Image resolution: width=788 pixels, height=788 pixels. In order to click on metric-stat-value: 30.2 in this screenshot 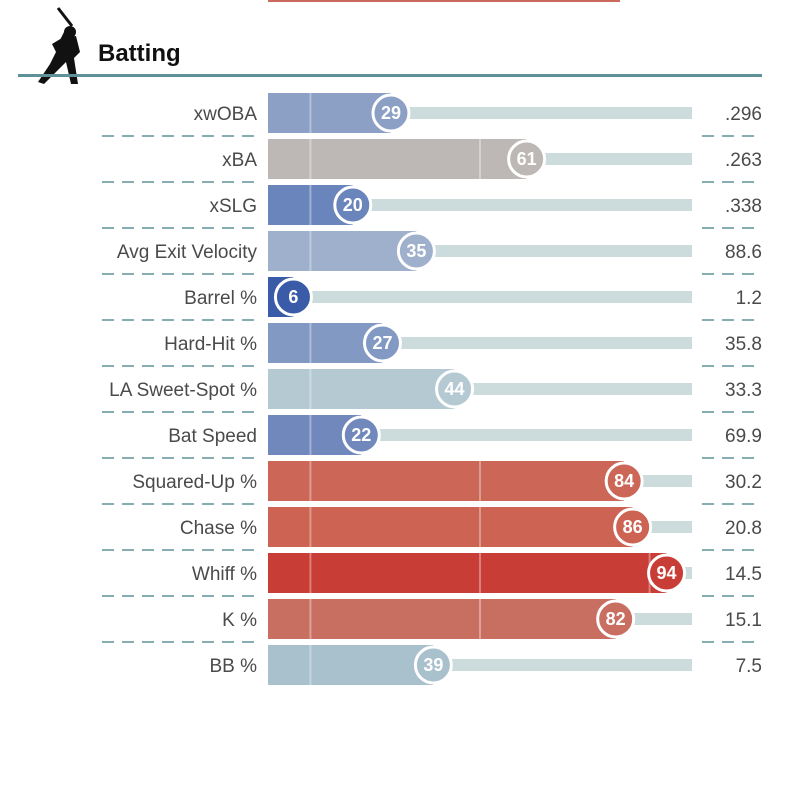, I will do `click(743, 482)`.